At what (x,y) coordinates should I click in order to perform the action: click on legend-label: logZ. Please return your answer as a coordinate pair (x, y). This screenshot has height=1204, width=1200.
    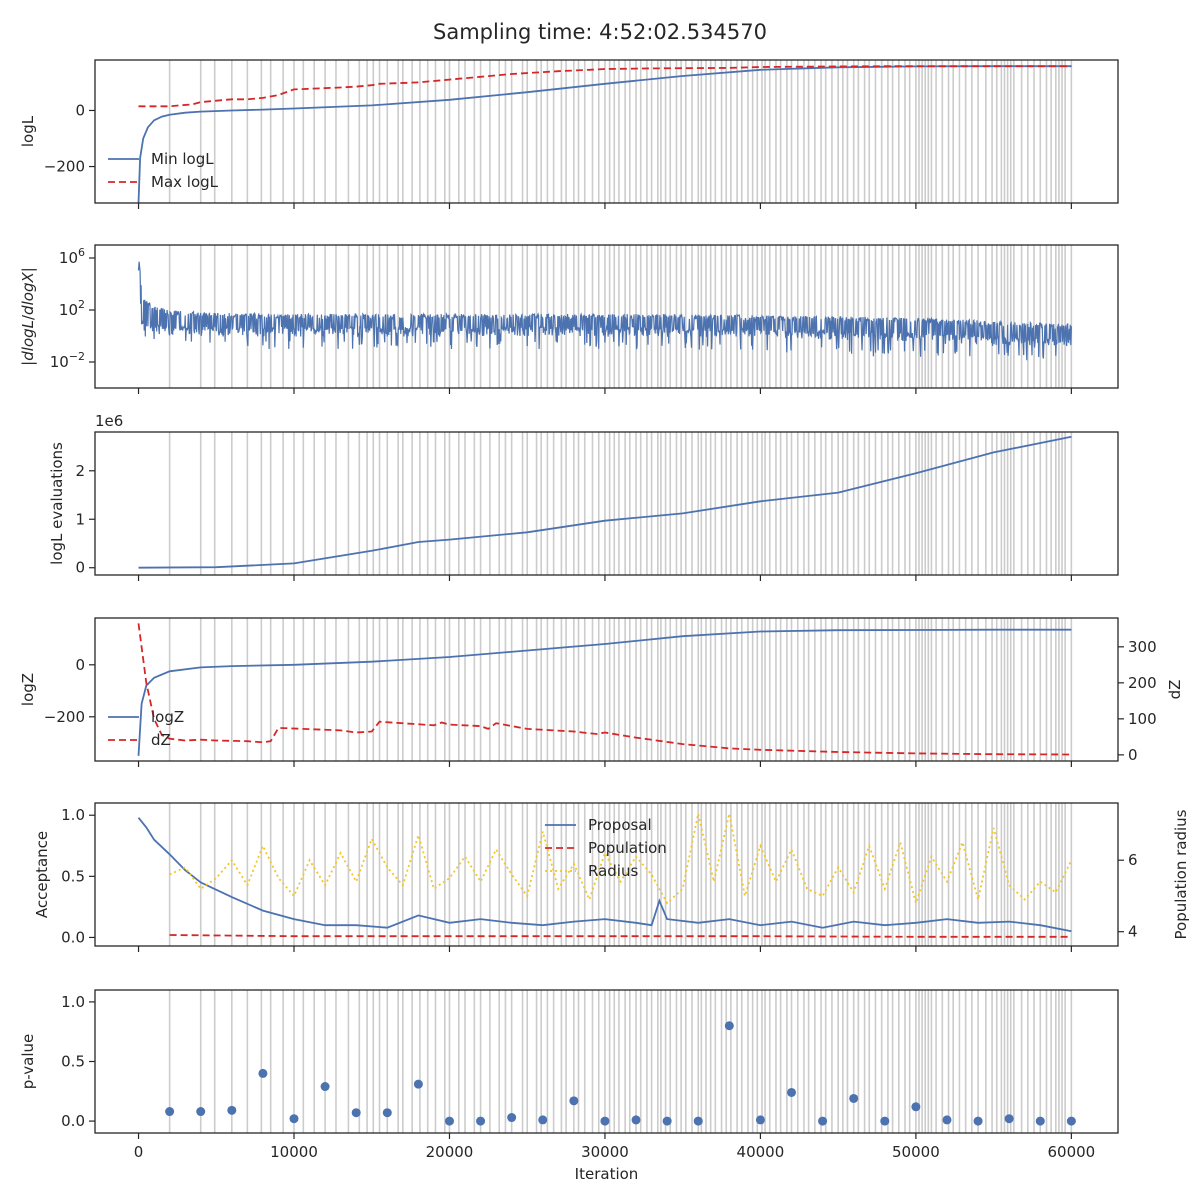
    Looking at the image, I should click on (167, 717).